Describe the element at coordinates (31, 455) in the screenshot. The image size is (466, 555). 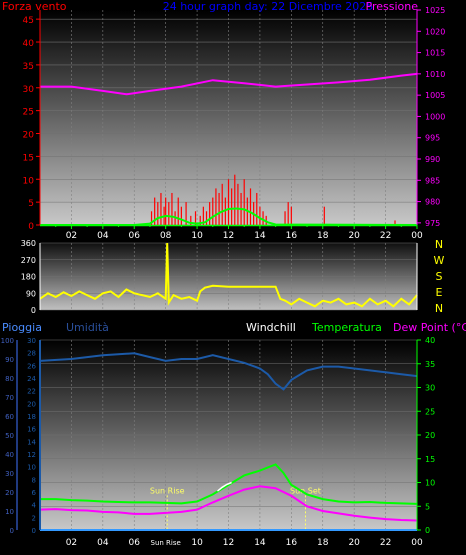
I see `humidity-tick-label: 12` at that location.